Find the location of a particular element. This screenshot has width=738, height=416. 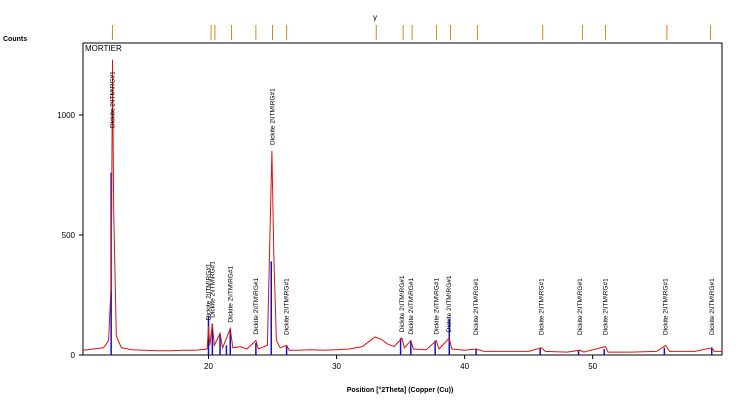

y-tick-label: 0 is located at coordinates (73, 355).